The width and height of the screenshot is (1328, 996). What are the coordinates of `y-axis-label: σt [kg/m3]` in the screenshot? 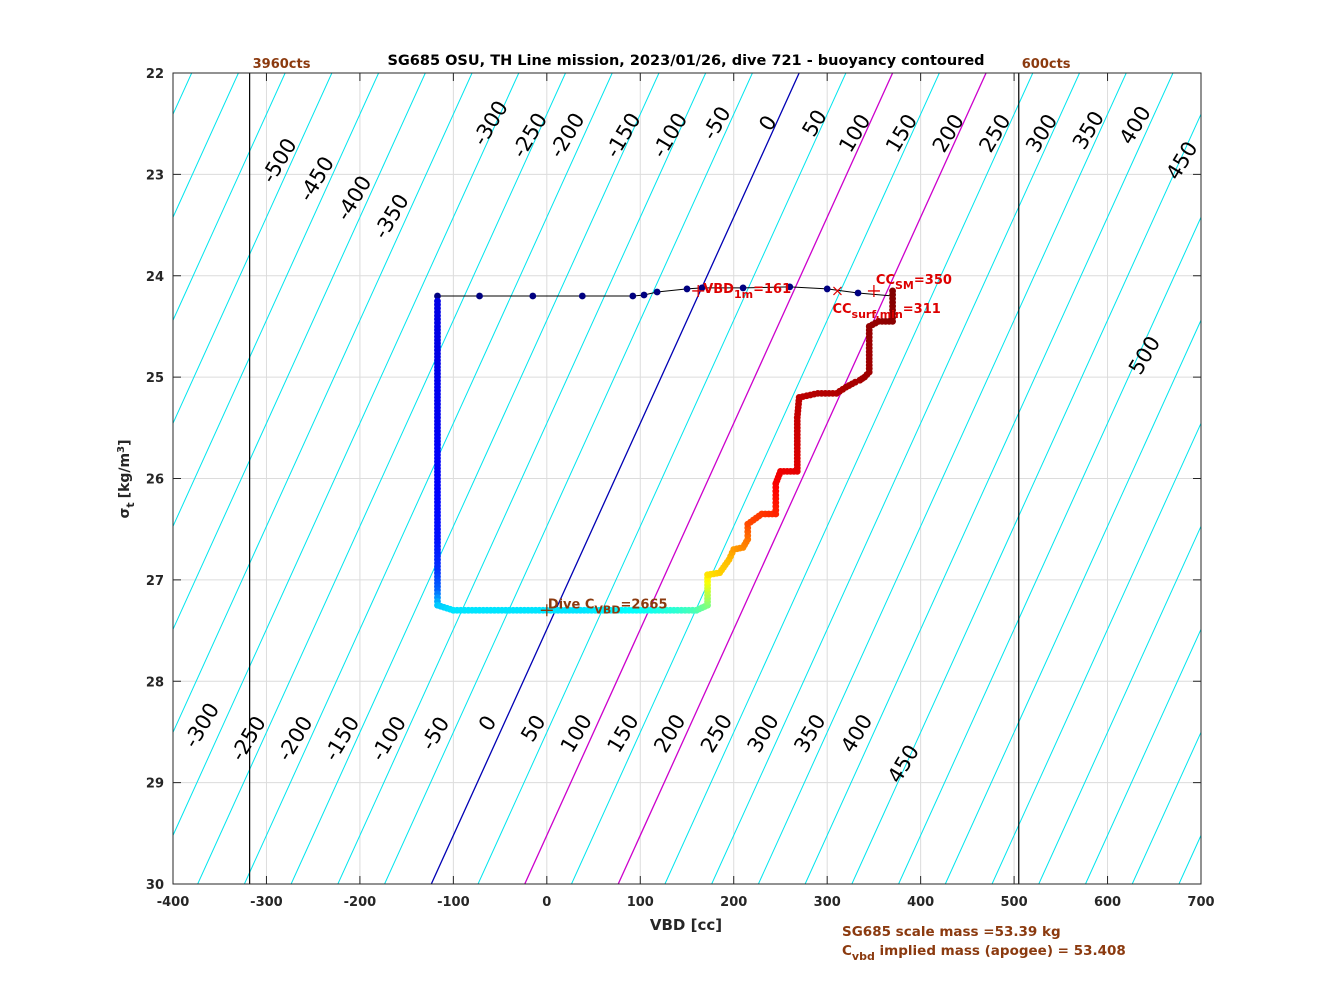 It's located at (126, 479).